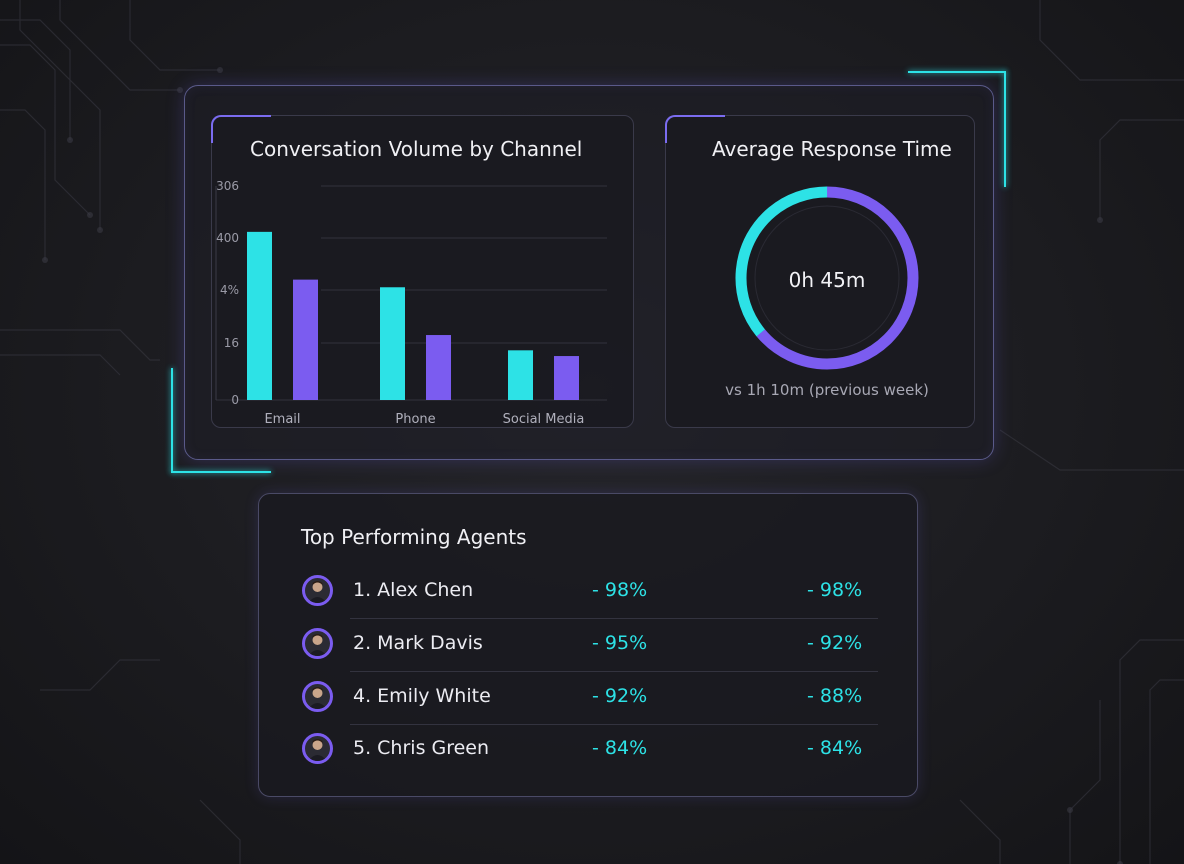 The image size is (1184, 864). Describe the element at coordinates (415, 419) in the screenshot. I see `x-tick-label: Phone` at that location.